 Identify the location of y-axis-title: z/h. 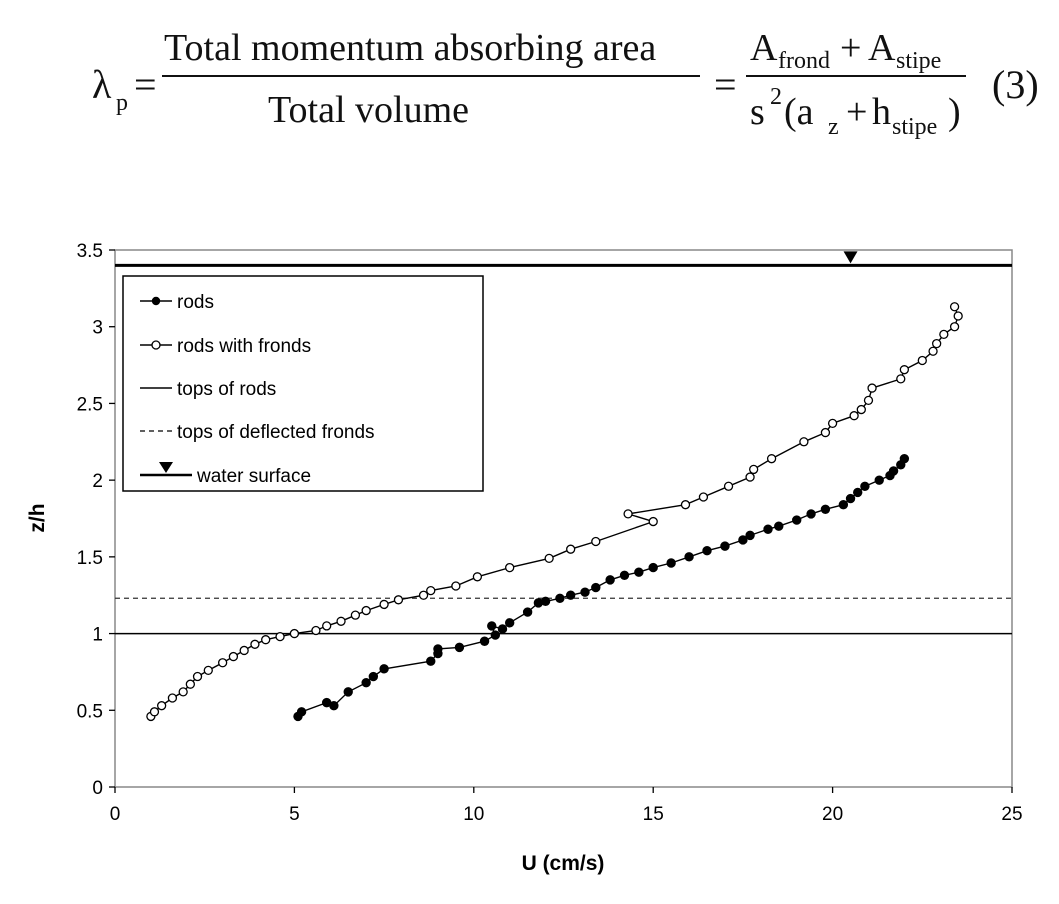
(37, 517).